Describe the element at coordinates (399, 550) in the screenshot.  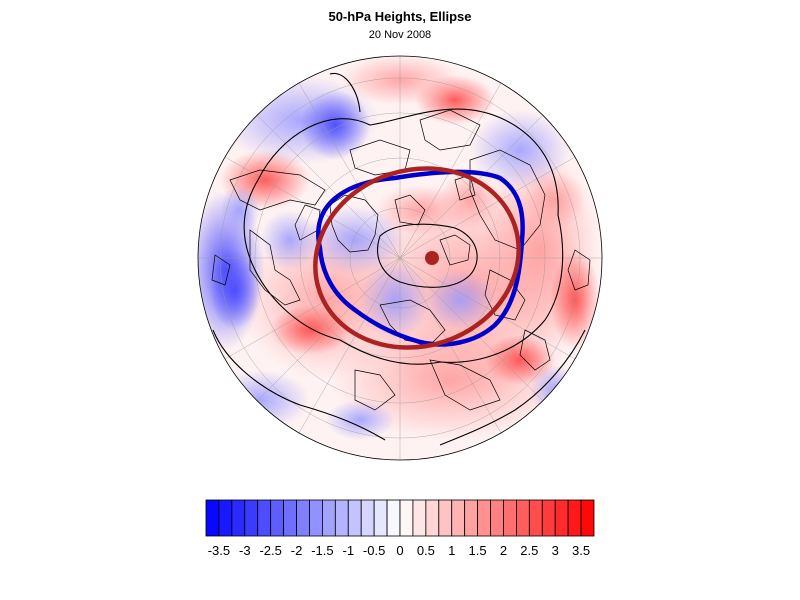
I see `colorbar-tick-label: 0` at that location.